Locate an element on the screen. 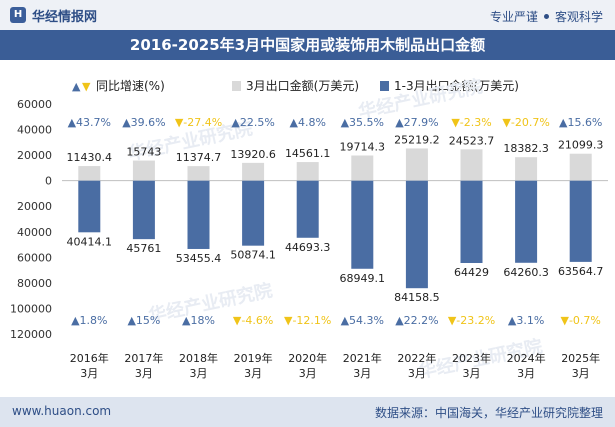 This screenshot has width=615, height=427. x-tick-label: 2024年 3月 is located at coordinates (526, 365).